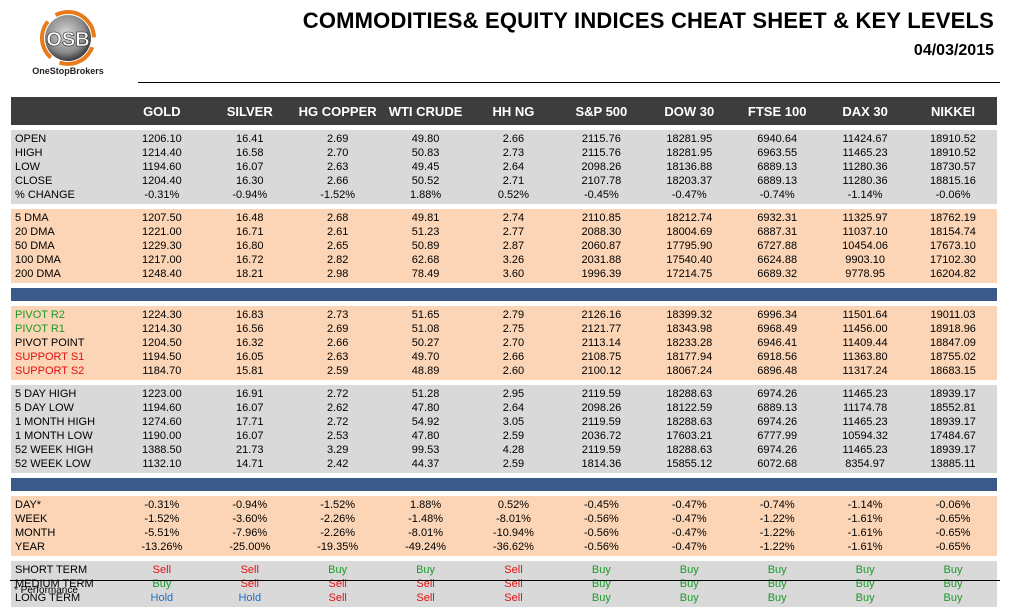 The width and height of the screenshot is (1018, 607). I want to click on table-cell: -25.00%, so click(250, 547).